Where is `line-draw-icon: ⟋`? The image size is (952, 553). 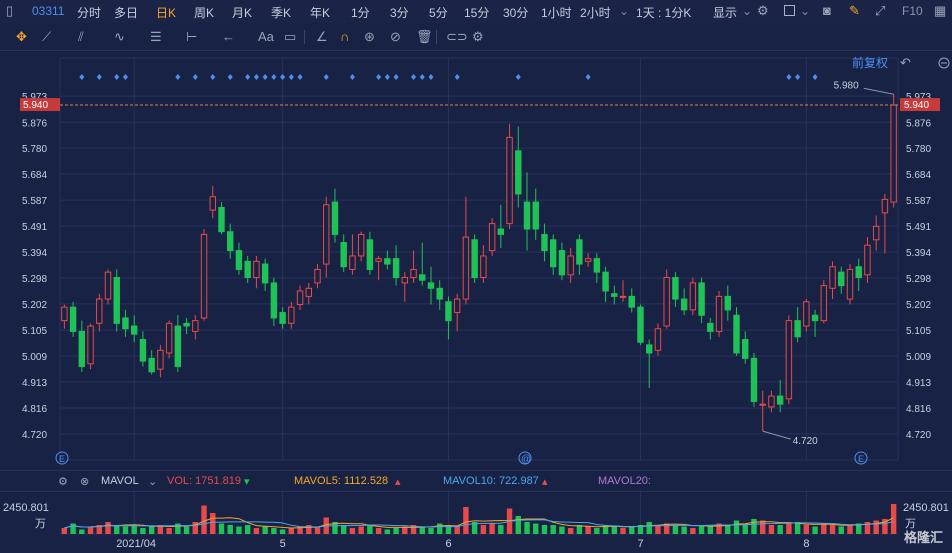
line-draw-icon: ⟋ is located at coordinates (47, 36).